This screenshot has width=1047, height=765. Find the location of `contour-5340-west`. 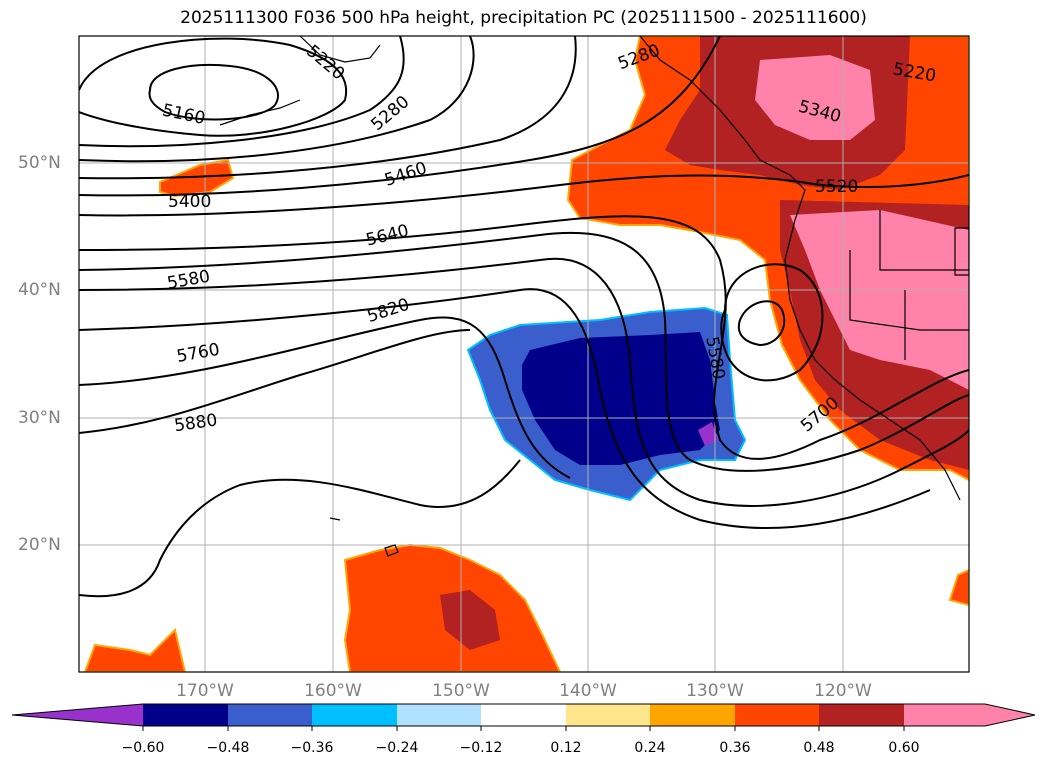

contour-5340-west is located at coordinates (277, 99).